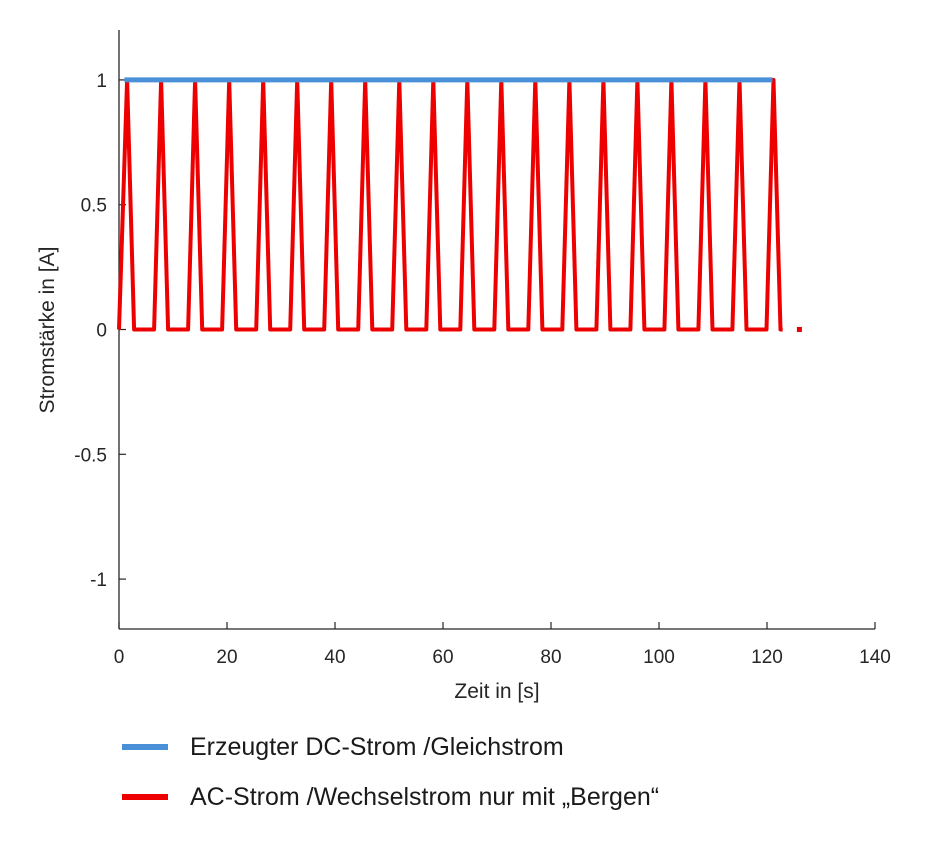 Image resolution: width=945 pixels, height=858 pixels. I want to click on legend-item-dc: Erzeugter DC-Strom /Gleichstrom, so click(390, 747).